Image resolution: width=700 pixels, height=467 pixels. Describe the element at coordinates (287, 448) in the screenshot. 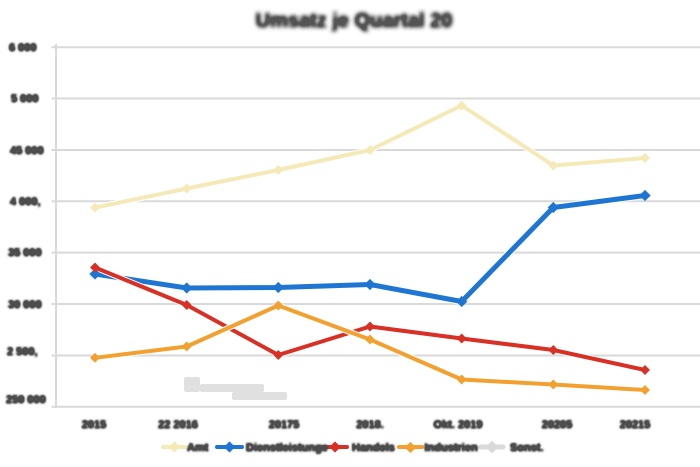

I see `svg-text: Dienstleistunge` at that location.